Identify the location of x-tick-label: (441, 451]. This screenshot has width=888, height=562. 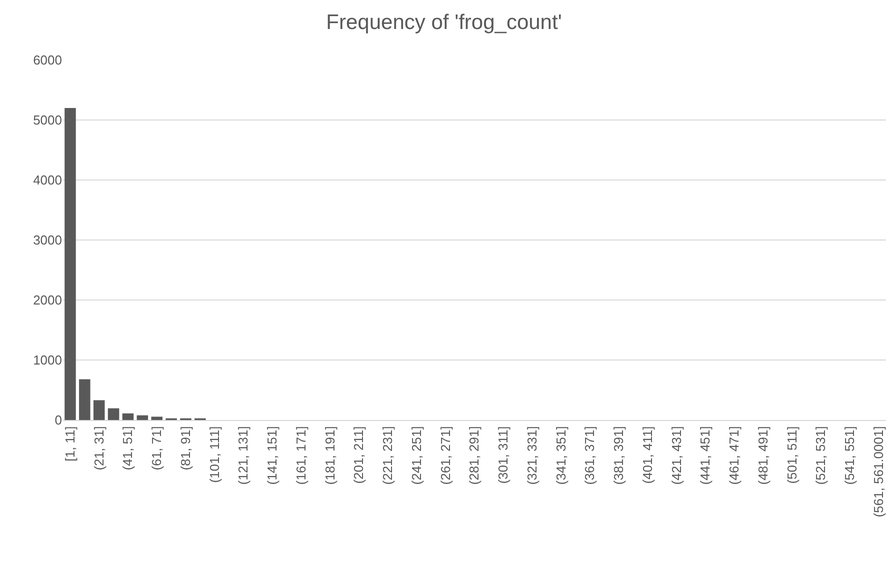
(705, 455).